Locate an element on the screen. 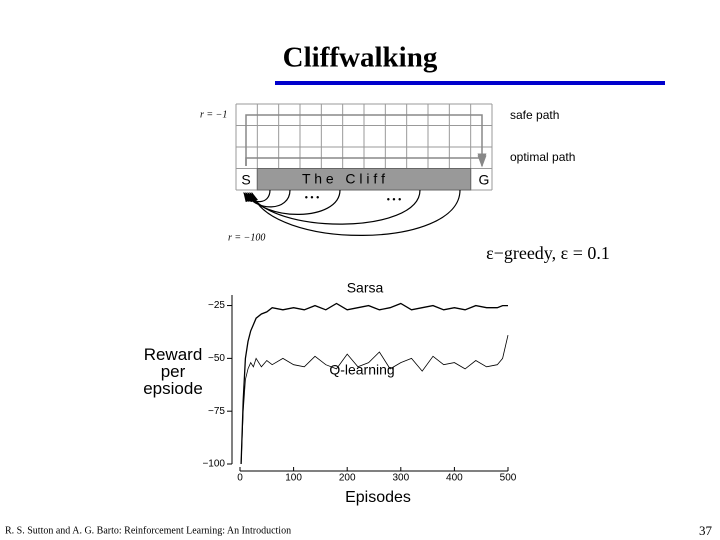 Image resolution: width=720 pixels, height=540 pixels. optimal-path-label: optimal path is located at coordinates (542, 157).